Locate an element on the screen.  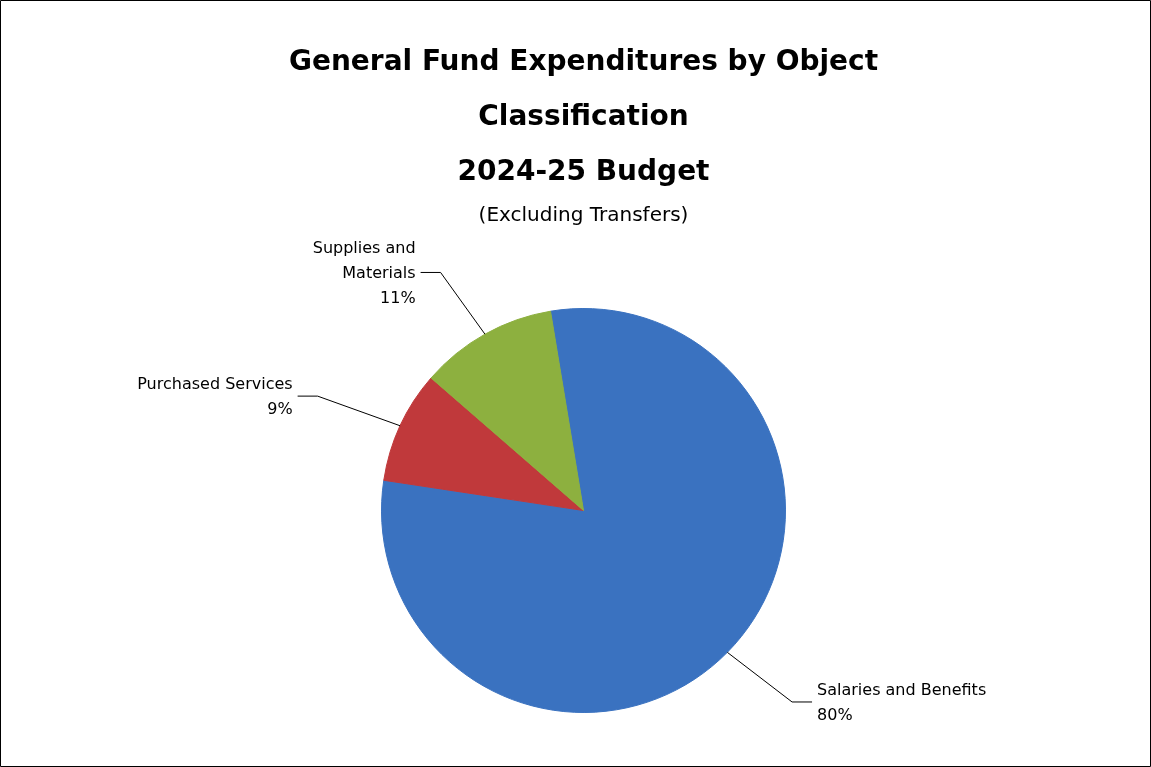
chart-subtitle: (Excluding Transfers) is located at coordinates (583, 213).